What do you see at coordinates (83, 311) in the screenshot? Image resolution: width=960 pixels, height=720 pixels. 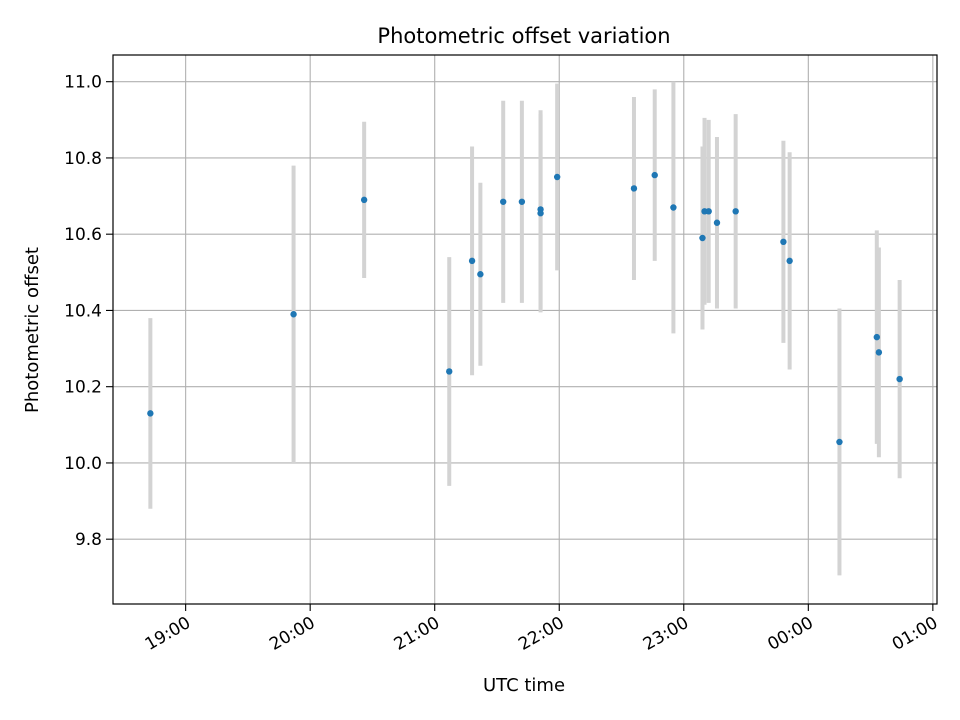 I see `y-tick-label: 10.4` at bounding box center [83, 311].